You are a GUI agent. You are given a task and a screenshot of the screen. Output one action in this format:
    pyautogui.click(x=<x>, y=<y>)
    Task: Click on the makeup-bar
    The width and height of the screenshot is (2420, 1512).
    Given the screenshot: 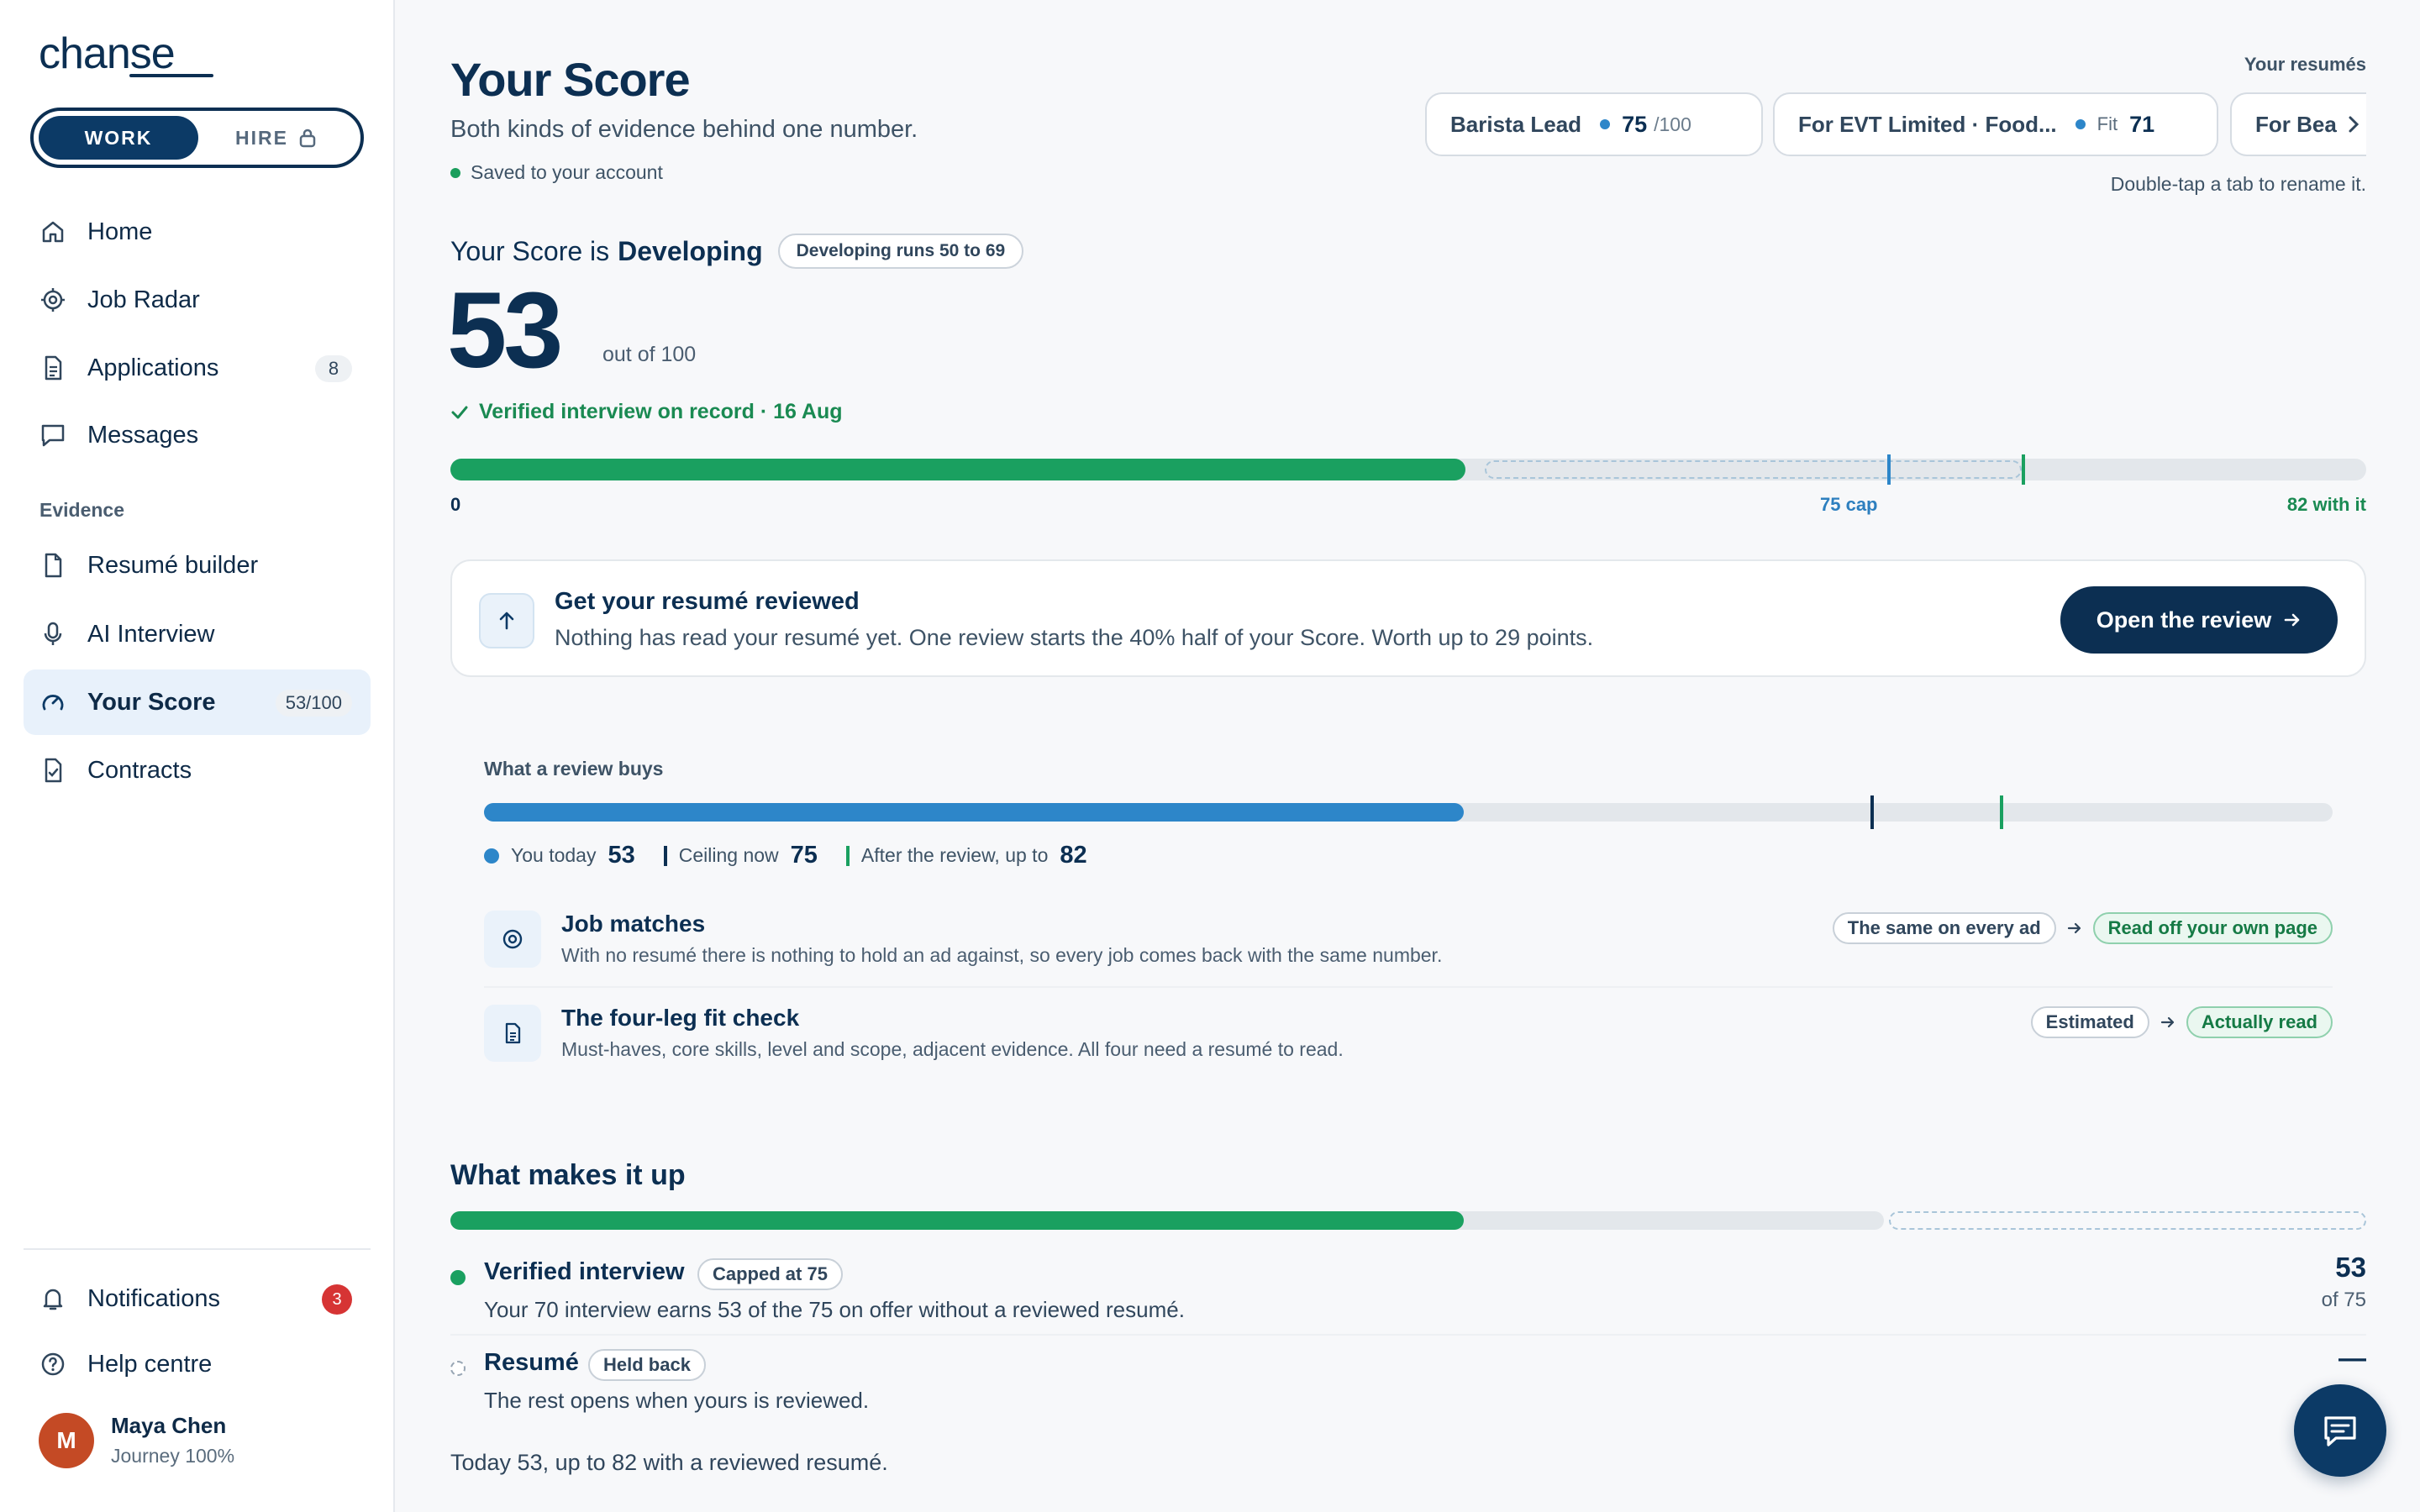 What is the action you would take?
    pyautogui.click(x=1167, y=1220)
    